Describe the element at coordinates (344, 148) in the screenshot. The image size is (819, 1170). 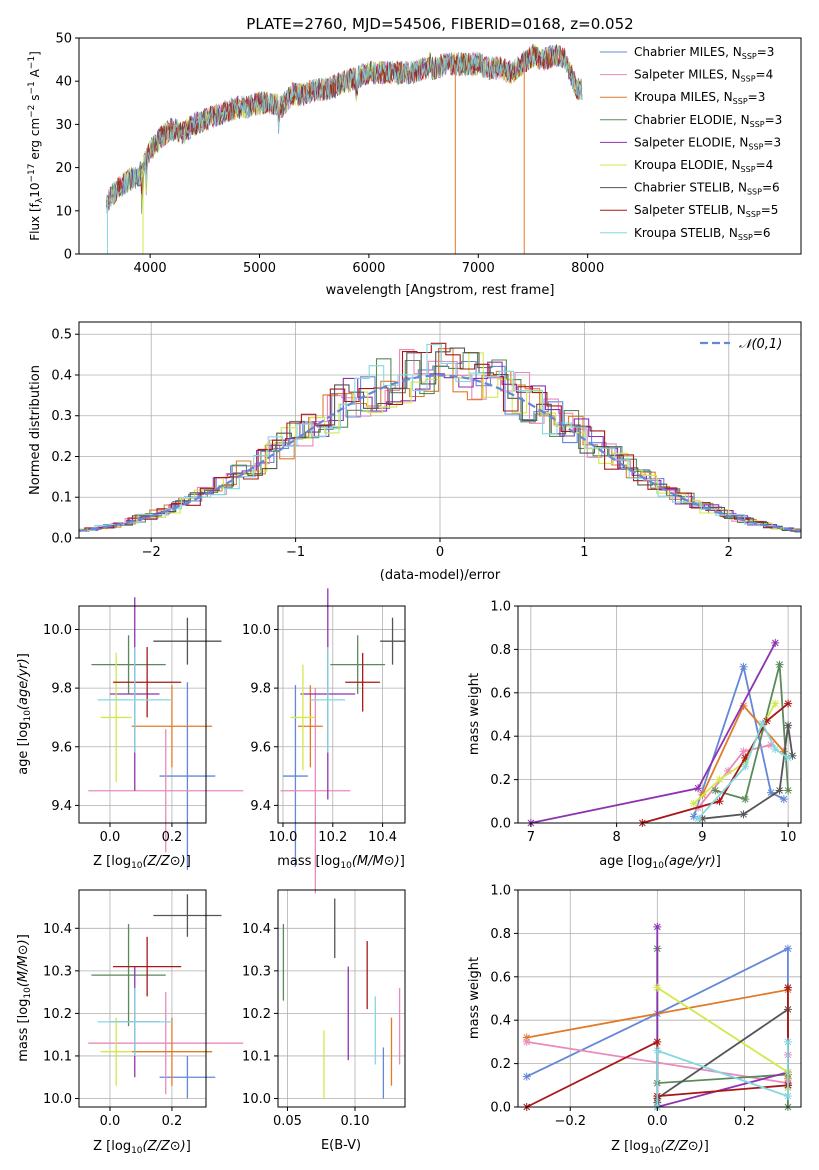
I see `spectrum-lines` at that location.